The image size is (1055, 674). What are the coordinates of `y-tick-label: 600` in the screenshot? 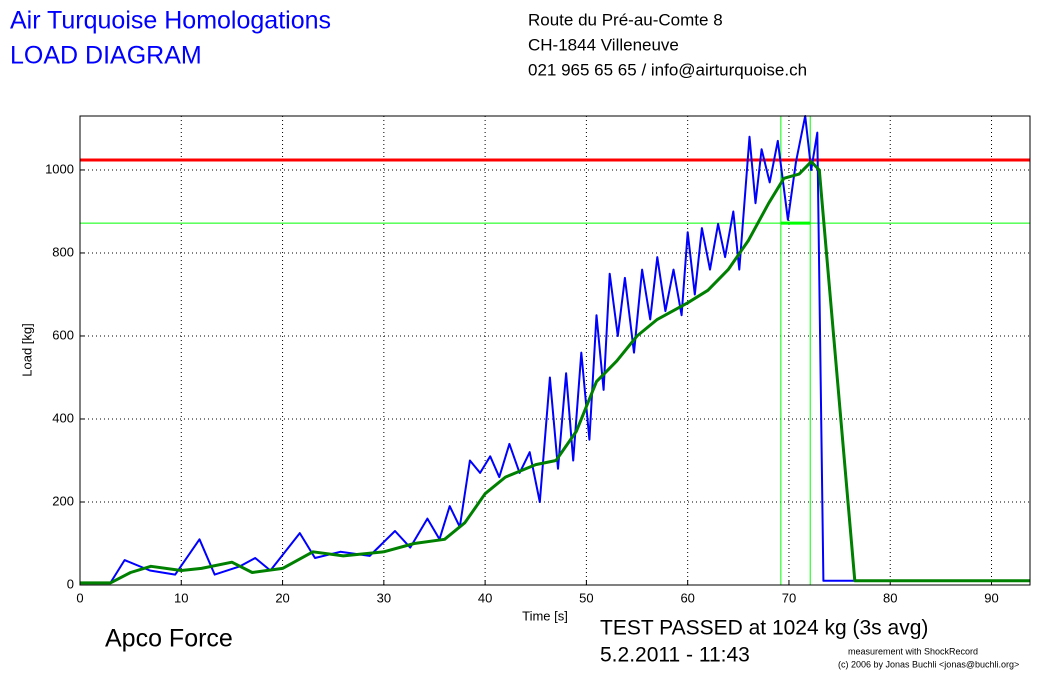 It's located at (63, 334).